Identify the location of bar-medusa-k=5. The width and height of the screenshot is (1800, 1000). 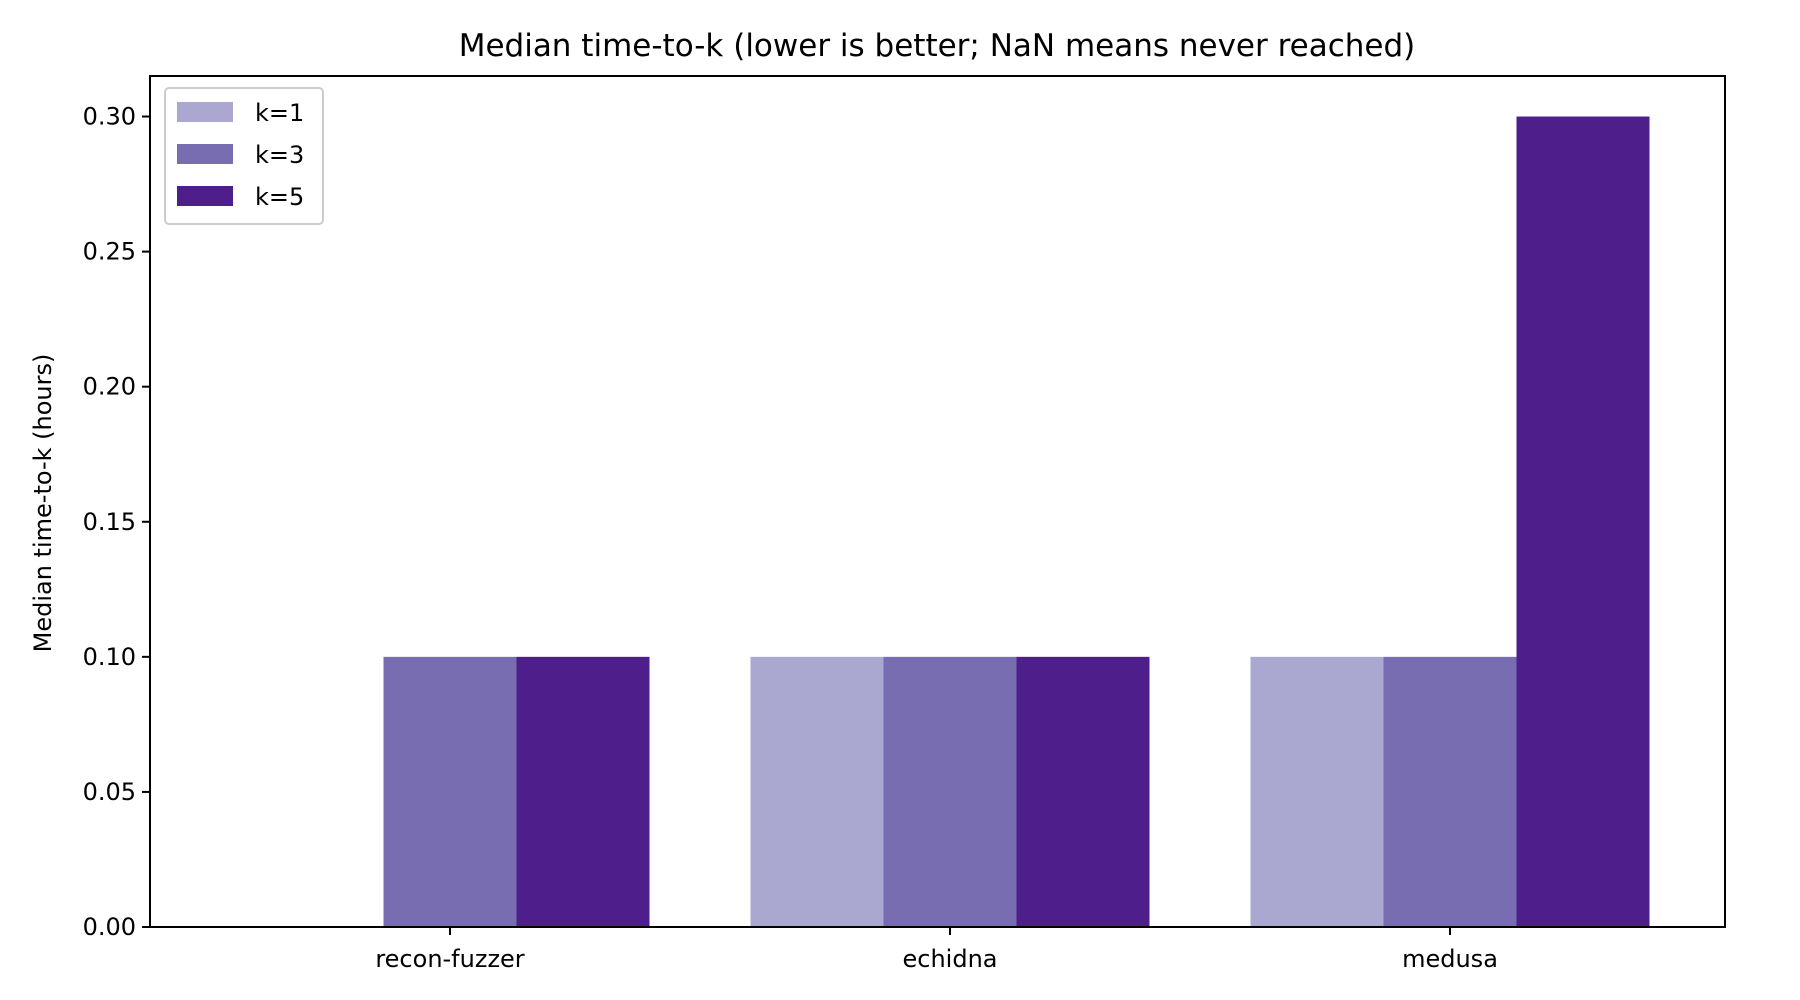
(1583, 522).